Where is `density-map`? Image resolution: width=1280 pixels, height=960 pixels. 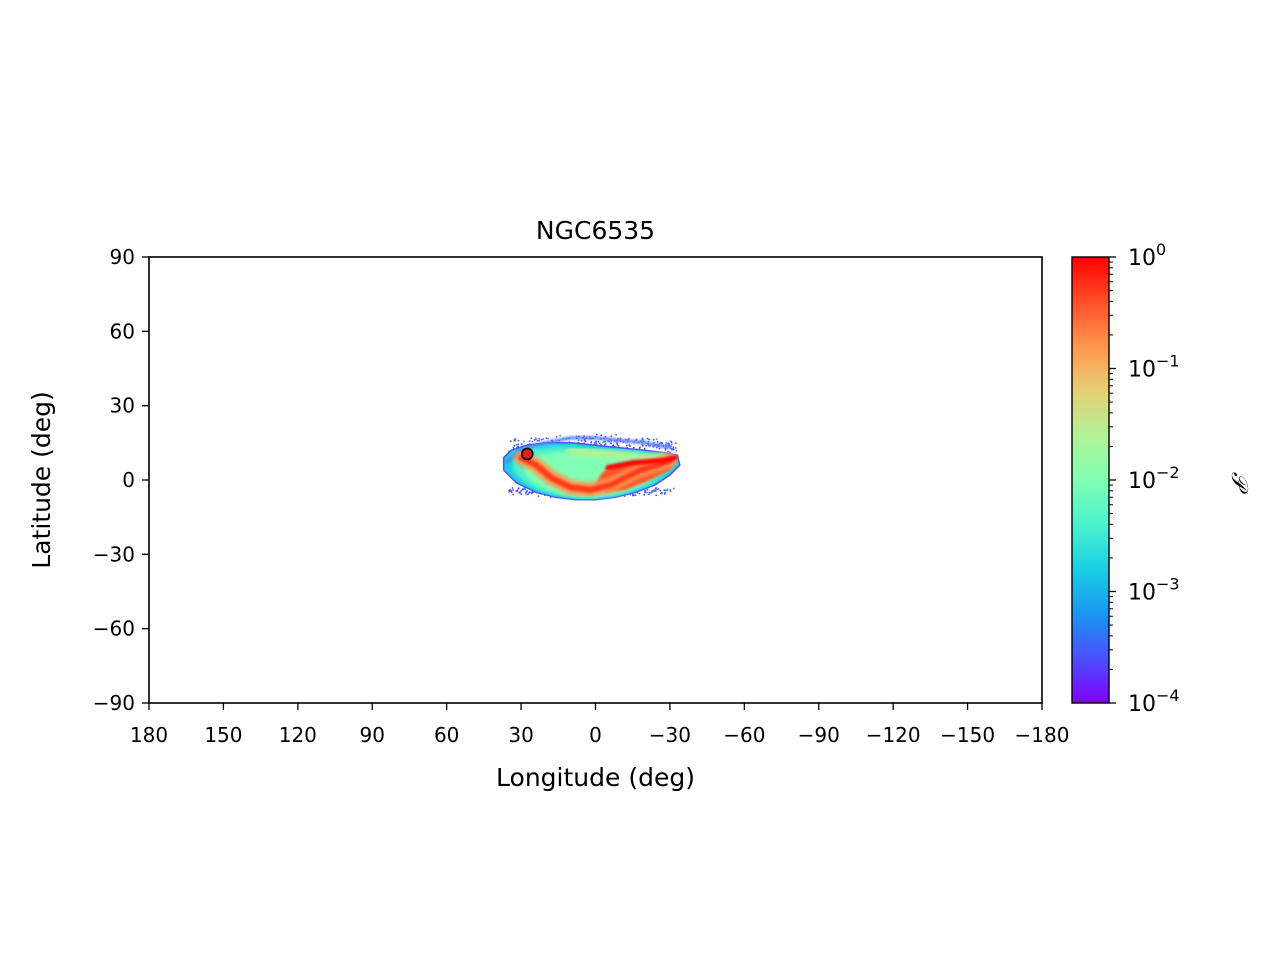 density-map is located at coordinates (591, 467).